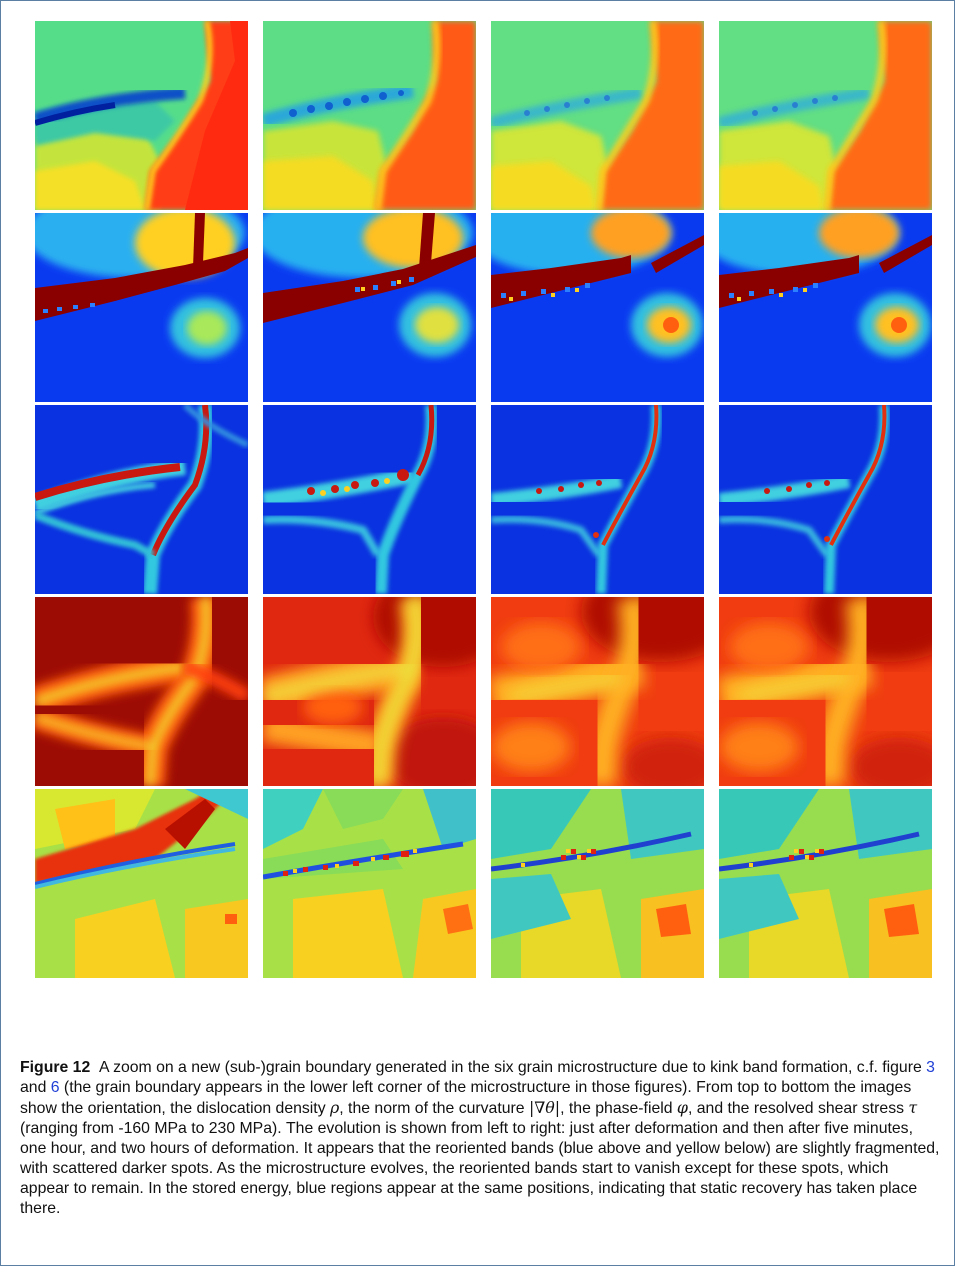 The height and width of the screenshot is (1266, 955). What do you see at coordinates (825, 499) in the screenshot?
I see `panel-curvature-t3` at bounding box center [825, 499].